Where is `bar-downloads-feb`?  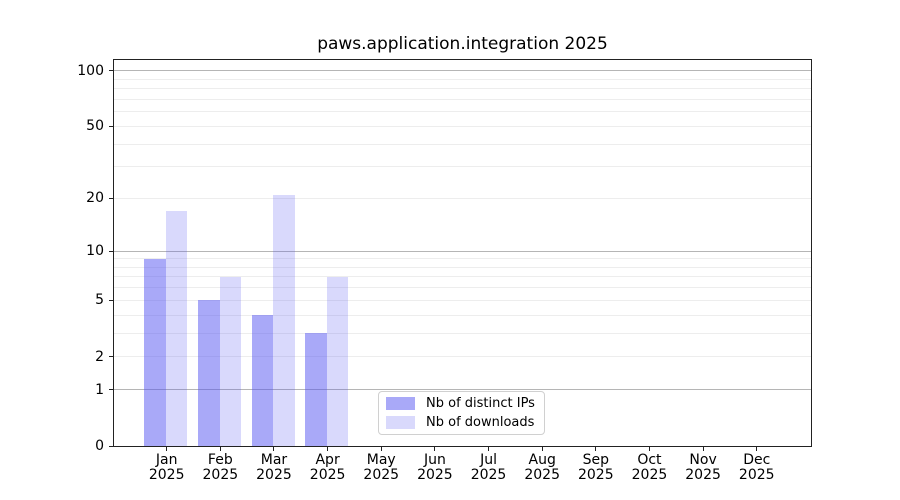
bar-downloads-feb is located at coordinates (230, 361).